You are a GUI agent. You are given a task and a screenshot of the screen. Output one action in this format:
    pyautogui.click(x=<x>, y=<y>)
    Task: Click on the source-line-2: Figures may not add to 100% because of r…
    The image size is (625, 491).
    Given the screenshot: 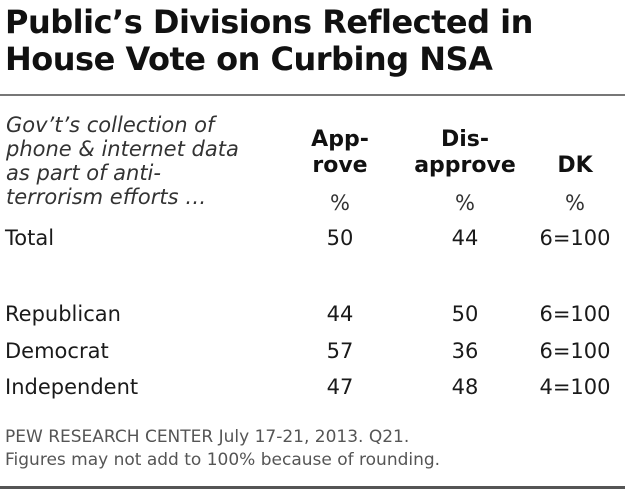 What is the action you would take?
    pyautogui.click(x=223, y=460)
    